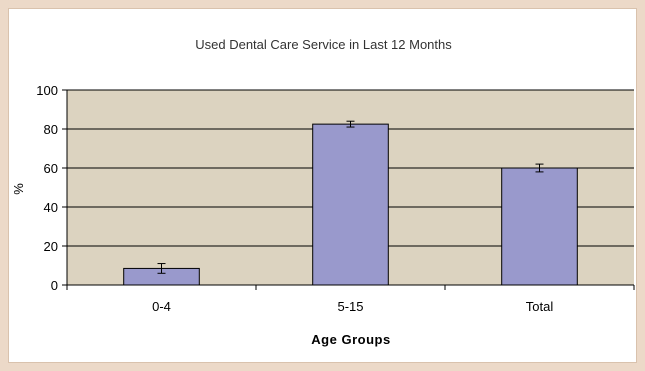  Describe the element at coordinates (47, 90) in the screenshot. I see `y-tick-label: 100` at that location.